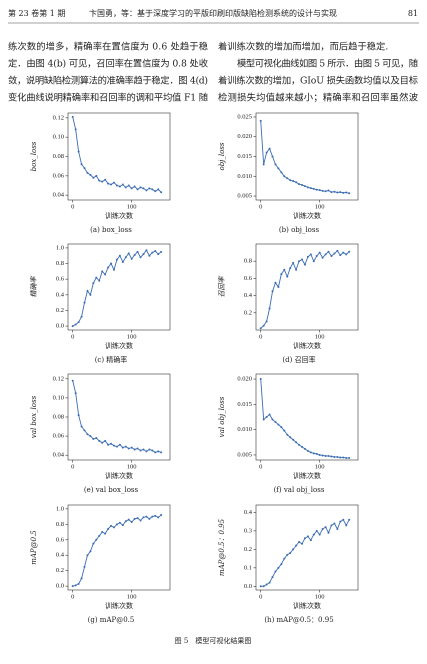 This screenshot has height=664, width=427. Describe the element at coordinates (58, 117) in the screenshot. I see `y-tick-label: 0.12` at that location.